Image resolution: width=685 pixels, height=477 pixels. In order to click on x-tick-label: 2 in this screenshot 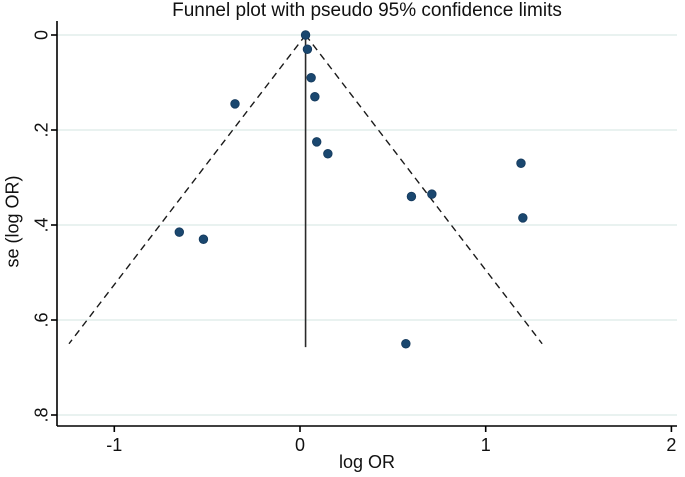, I will do `click(671, 445)`.